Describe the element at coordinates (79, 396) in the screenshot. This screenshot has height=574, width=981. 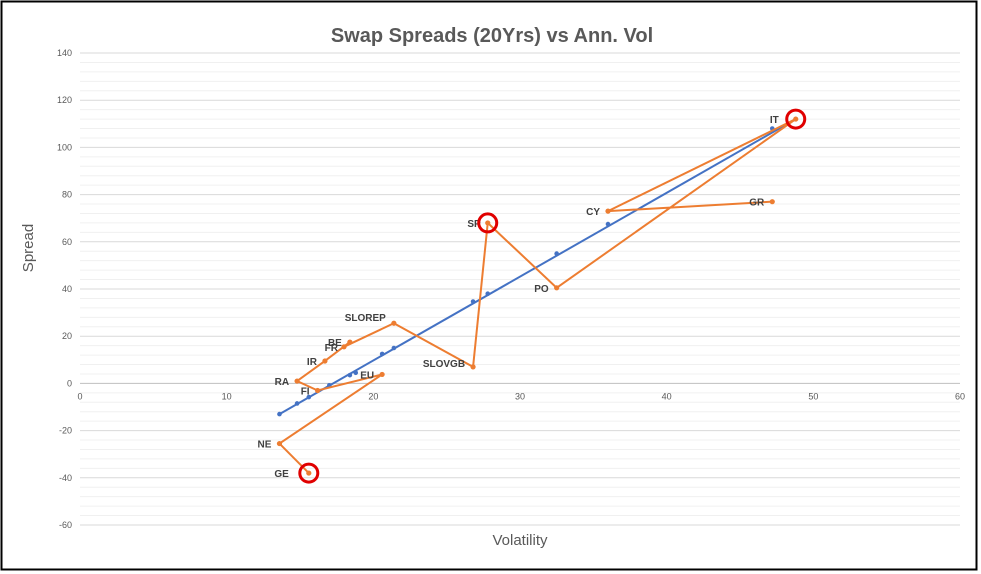
I see `x-tick-label: 0` at that location.